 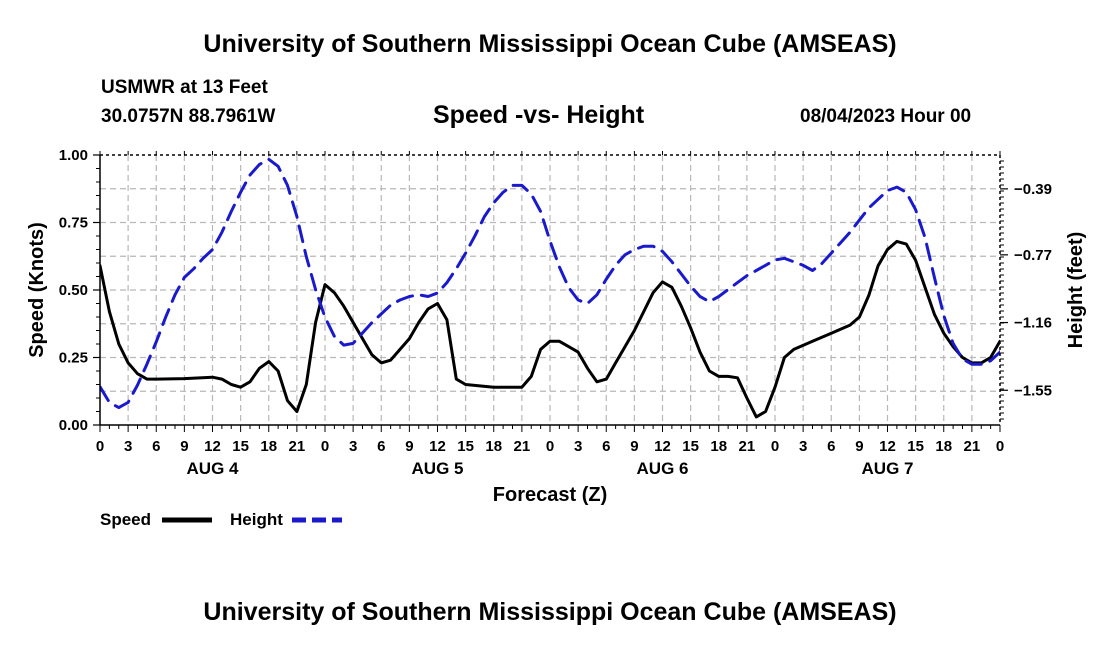 What do you see at coordinates (188, 116) in the screenshot?
I see `station-coordinates: 30.0757N 88.7961W` at bounding box center [188, 116].